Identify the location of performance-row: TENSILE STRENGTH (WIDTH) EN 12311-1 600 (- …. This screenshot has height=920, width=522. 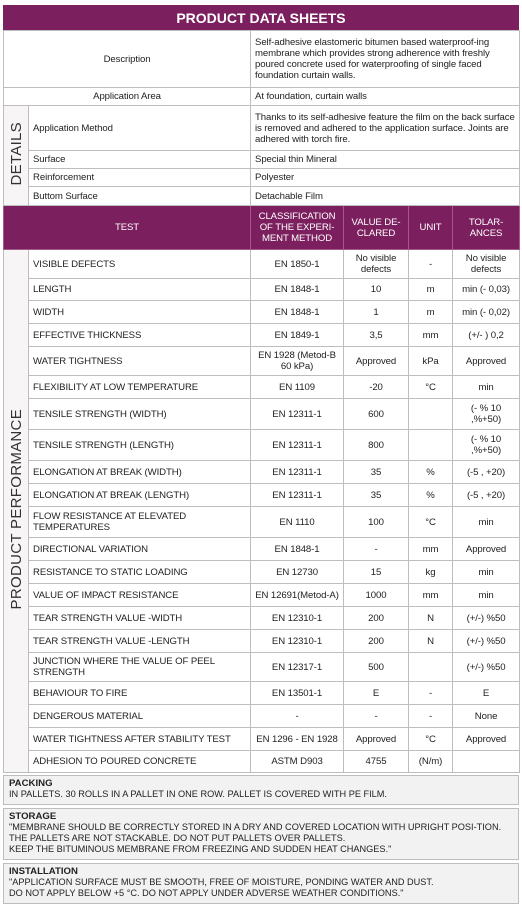
(262, 414).